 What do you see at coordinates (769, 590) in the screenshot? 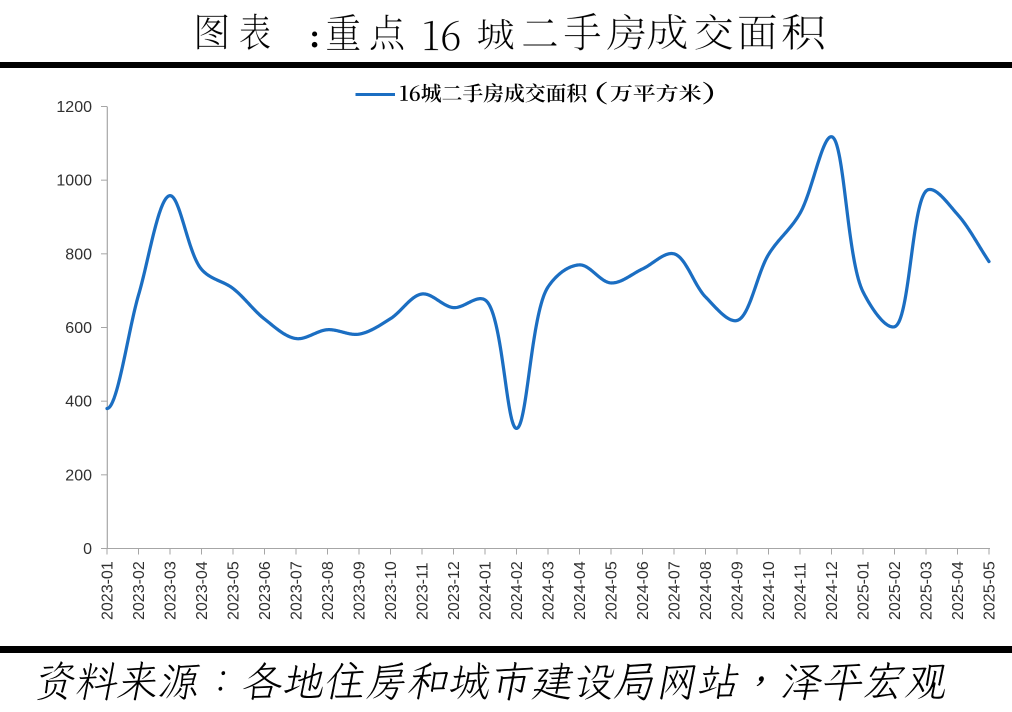
I see `svg-text: 2024-10` at bounding box center [769, 590].